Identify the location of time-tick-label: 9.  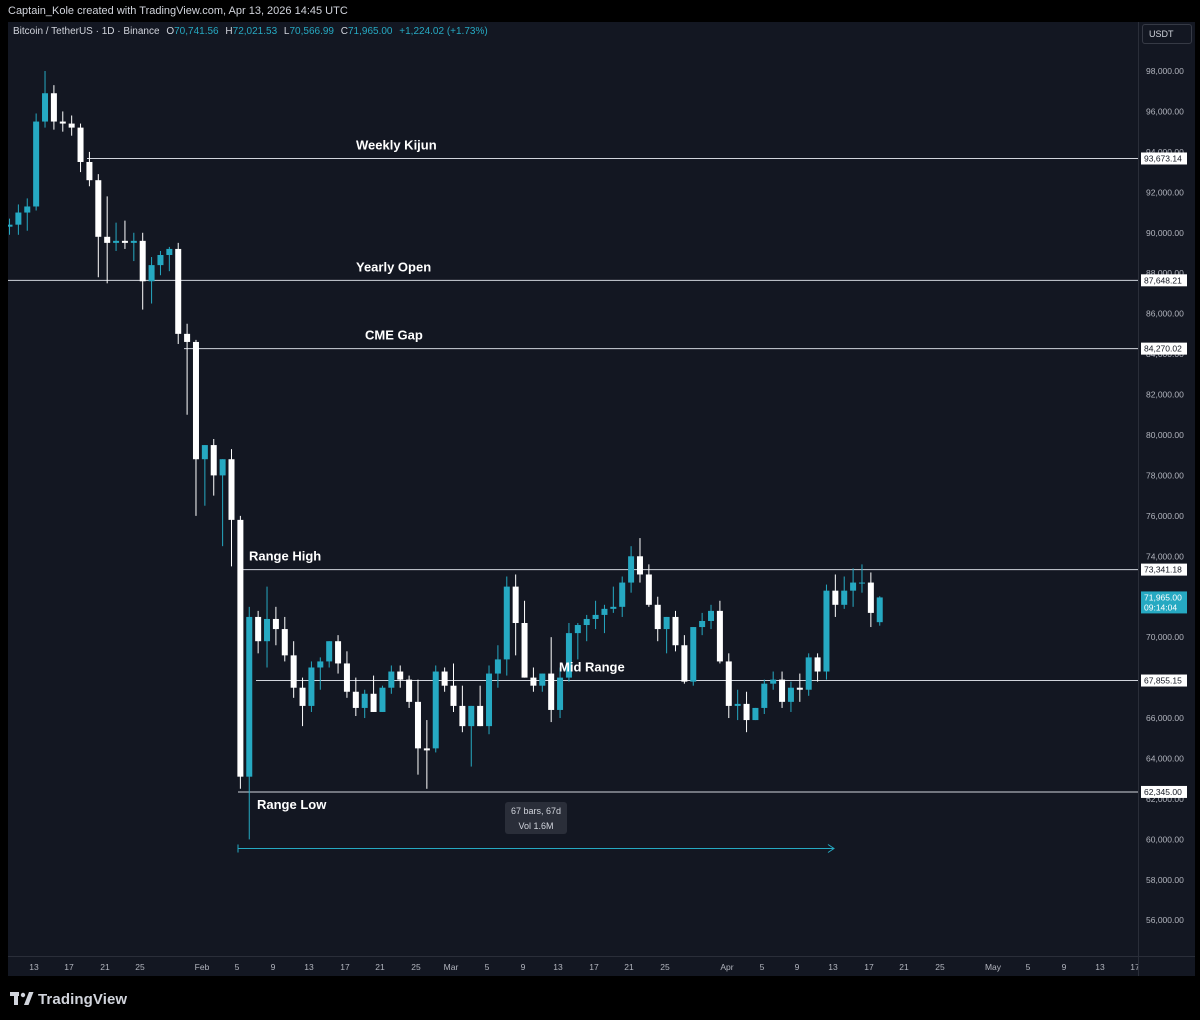
(523, 967).